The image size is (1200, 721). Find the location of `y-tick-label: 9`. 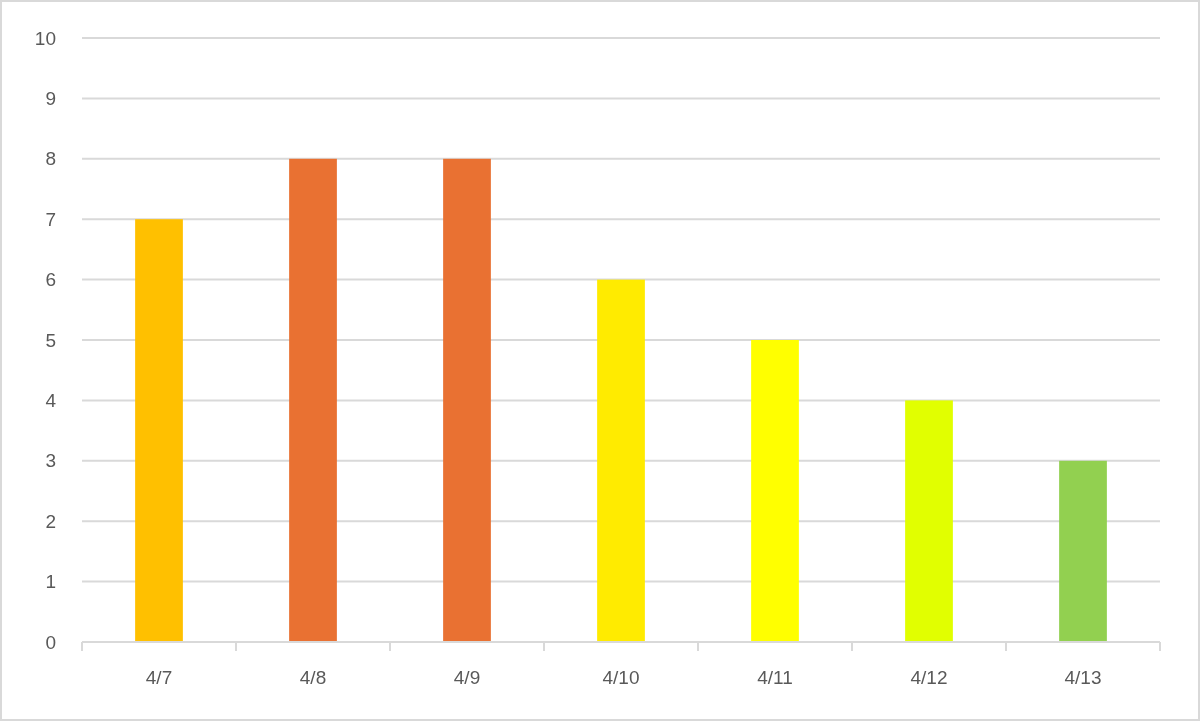

y-tick-label: 9 is located at coordinates (50, 99).